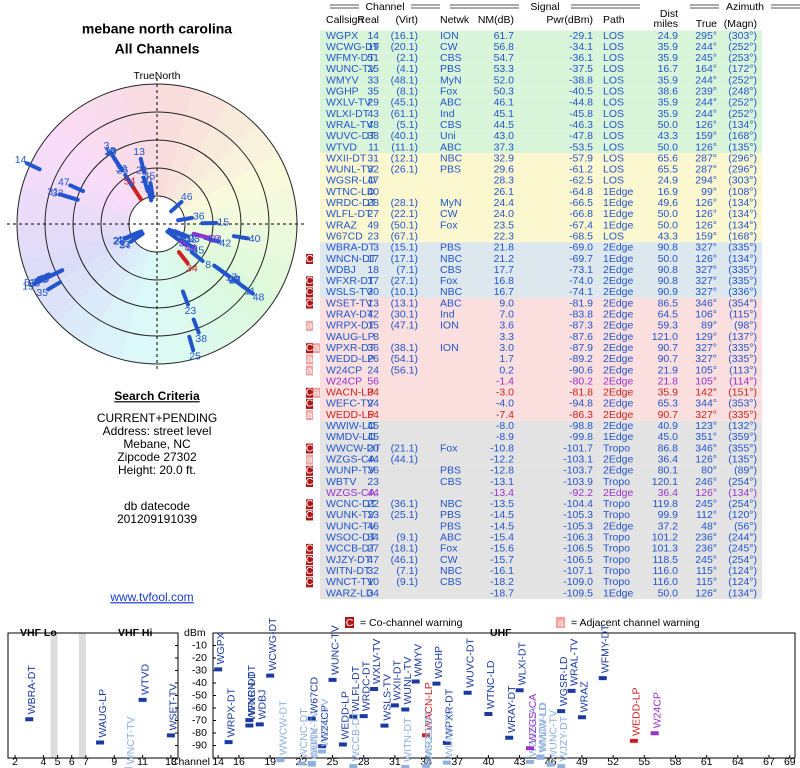 Image resolution: width=800 pixels, height=768 pixels. What do you see at coordinates (404, 303) in the screenshot?
I see `table-cell: (13.1)` at bounding box center [404, 303].